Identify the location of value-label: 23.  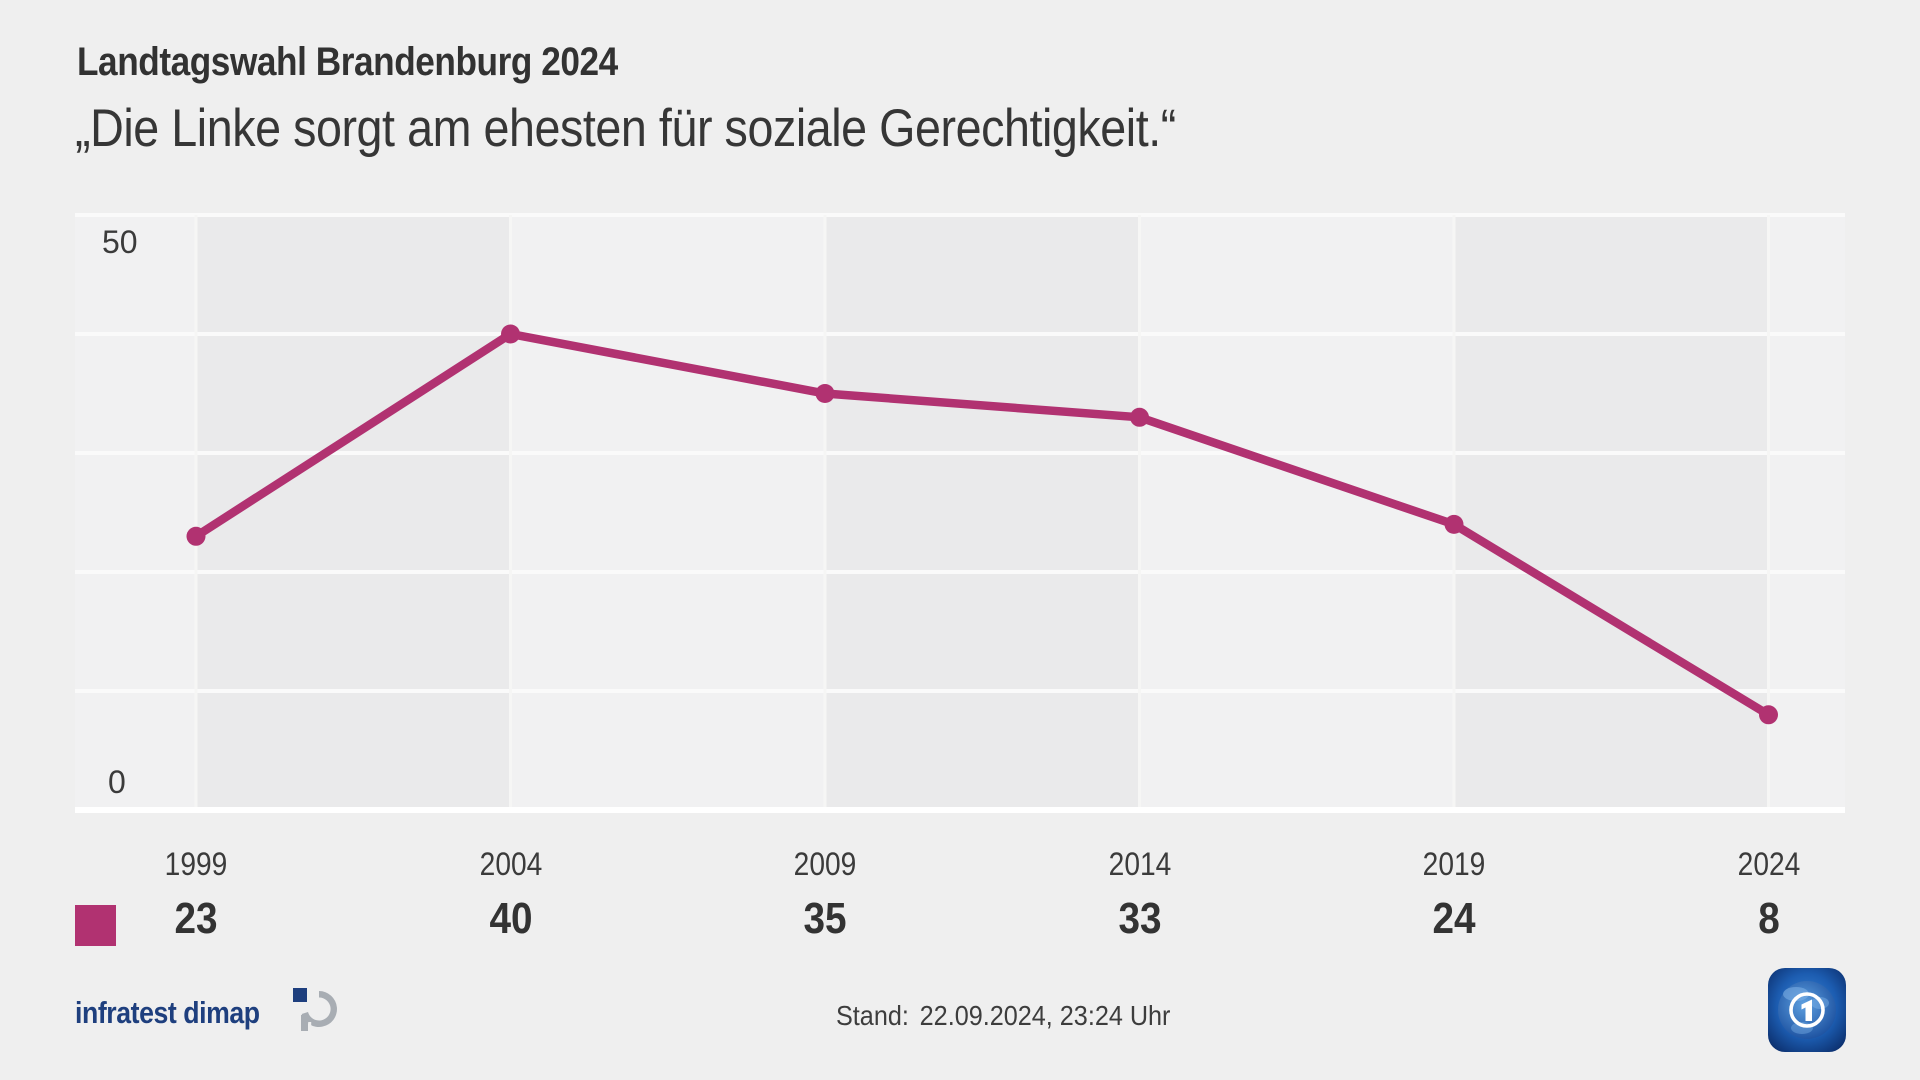
(196, 919).